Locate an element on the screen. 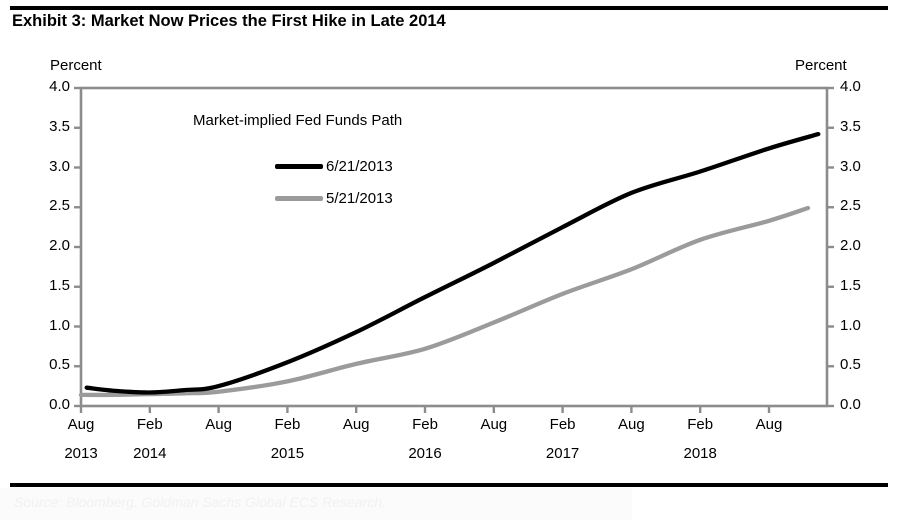 Image resolution: width=902 pixels, height=520 pixels. legend-item: 5/21/2013 is located at coordinates (334, 198).